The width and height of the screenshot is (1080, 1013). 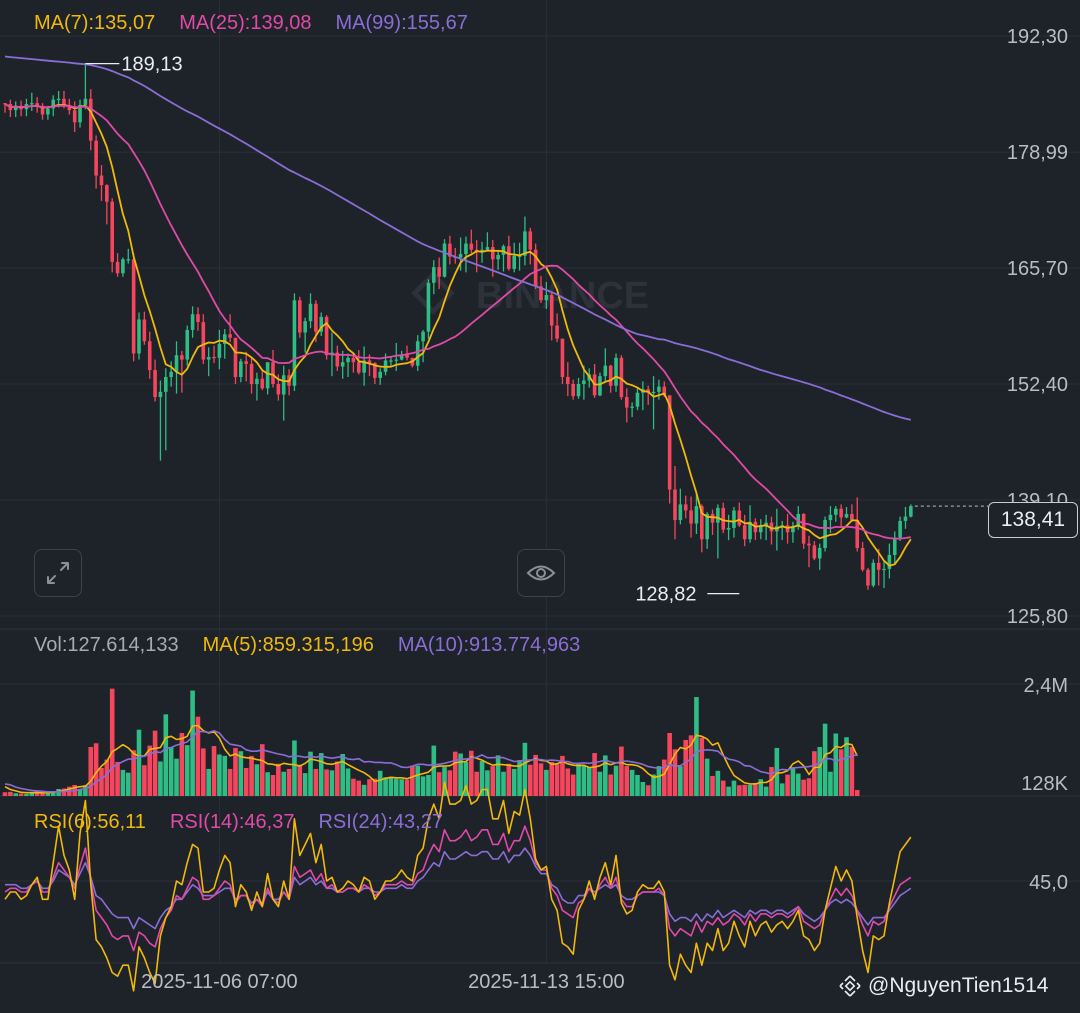 What do you see at coordinates (58, 573) in the screenshot?
I see `fullscreen-button` at bounding box center [58, 573].